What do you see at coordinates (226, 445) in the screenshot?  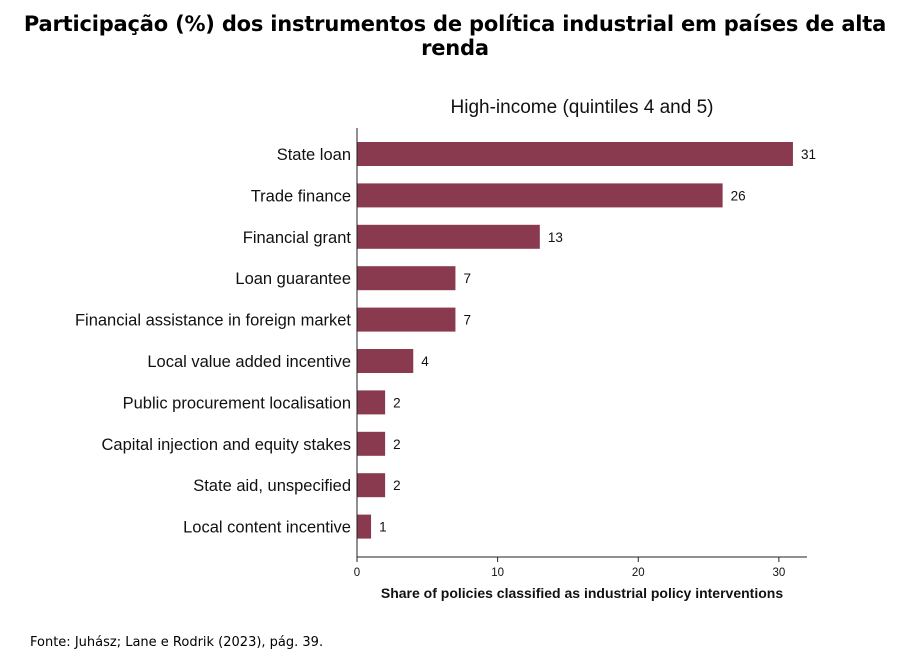 I see `category-label-7: Capital injection and equity stakes` at bounding box center [226, 445].